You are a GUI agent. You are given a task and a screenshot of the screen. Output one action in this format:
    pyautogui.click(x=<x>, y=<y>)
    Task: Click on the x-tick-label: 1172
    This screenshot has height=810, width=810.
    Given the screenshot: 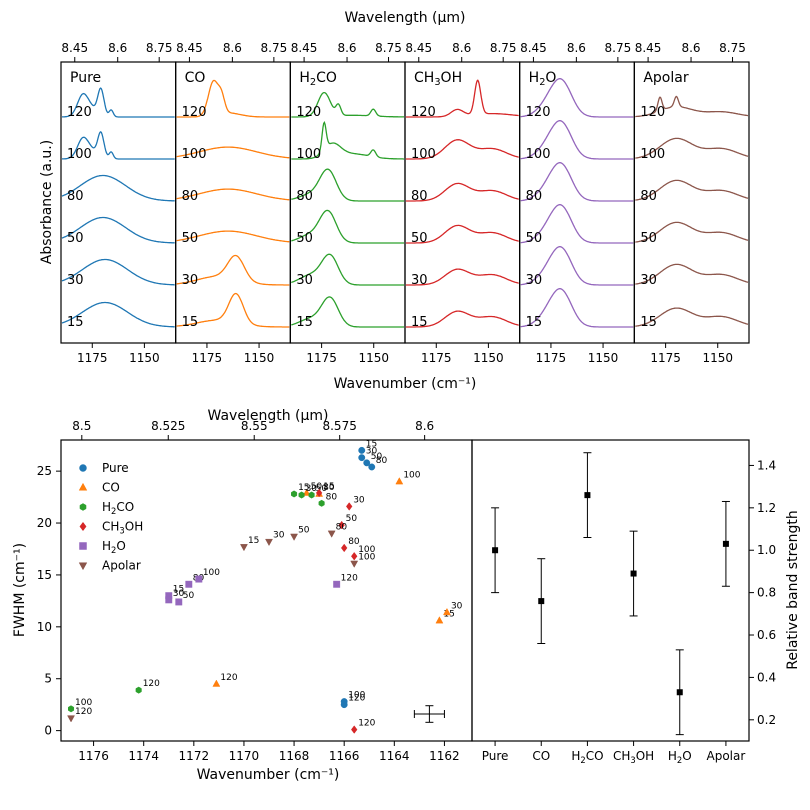 What is the action you would take?
    pyautogui.click(x=194, y=756)
    